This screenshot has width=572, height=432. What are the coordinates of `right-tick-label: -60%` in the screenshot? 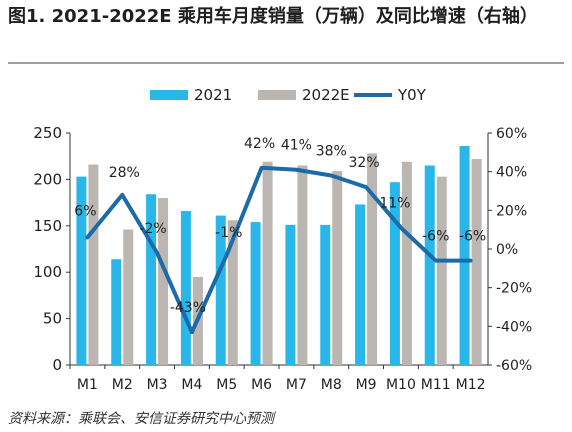 It's located at (514, 366).